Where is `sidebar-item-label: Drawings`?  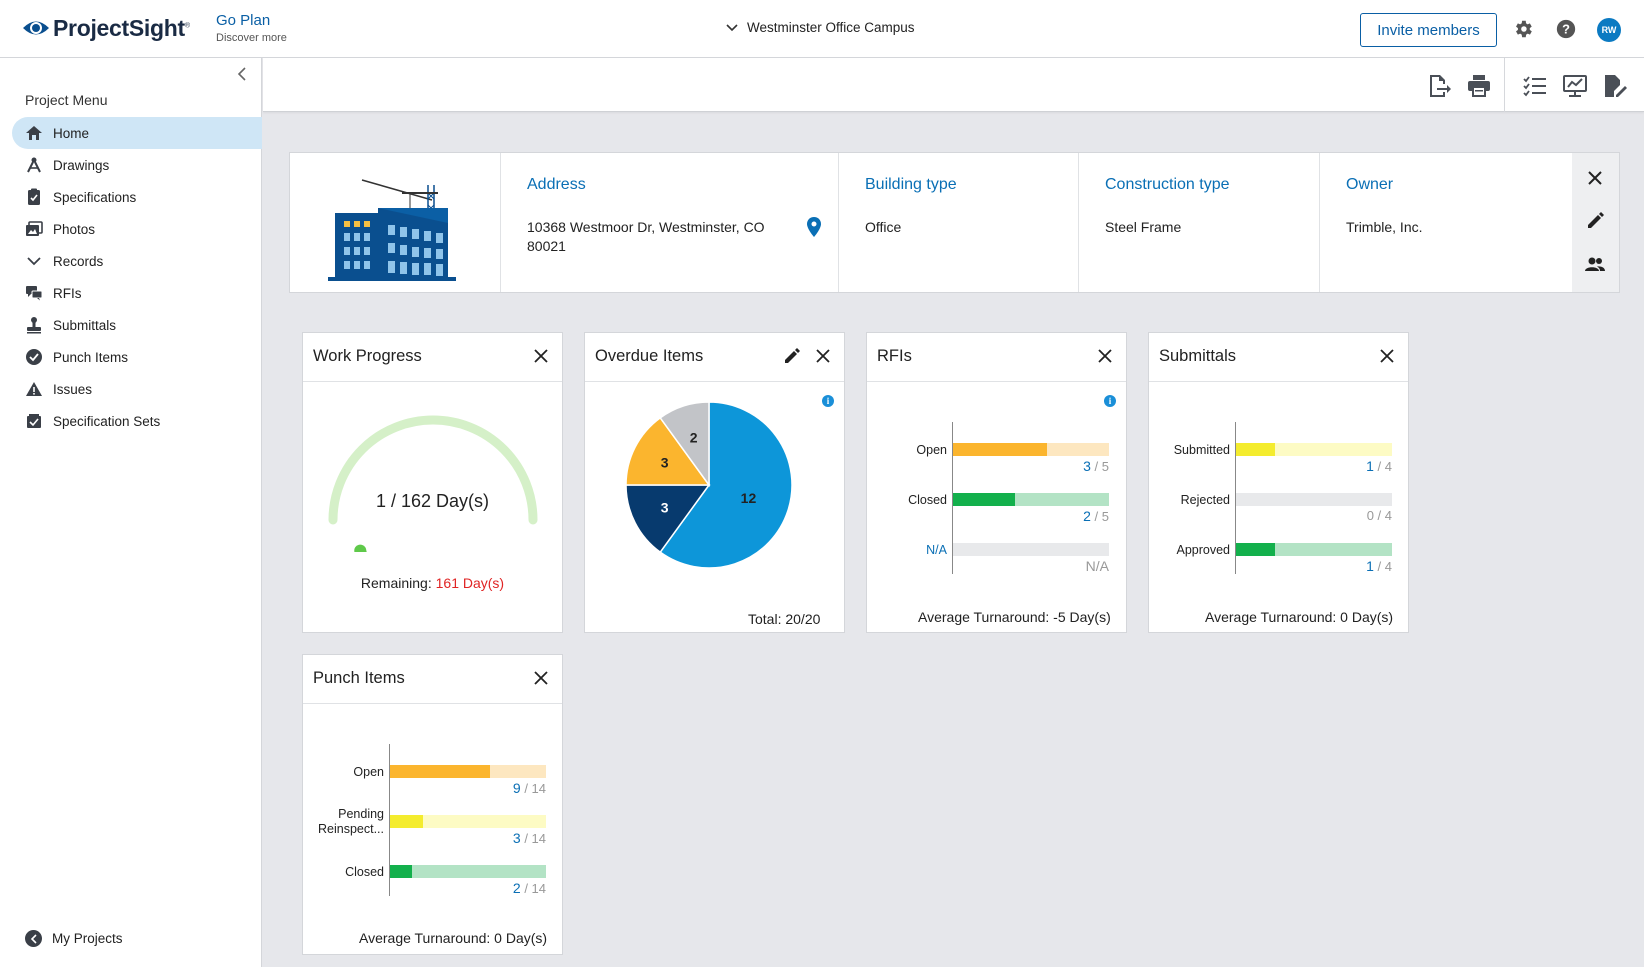 sidebar-item-label: Drawings is located at coordinates (81, 165).